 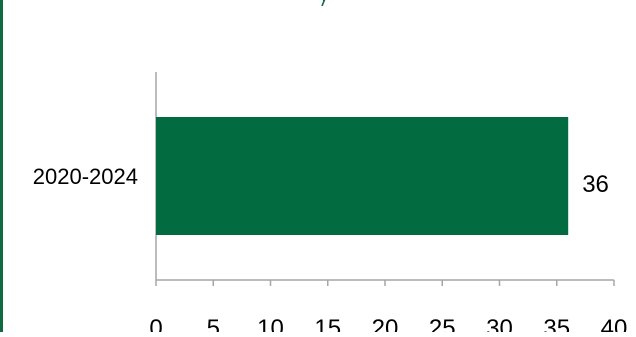 What do you see at coordinates (213, 323) in the screenshot?
I see `x-tick-label: 5` at bounding box center [213, 323].